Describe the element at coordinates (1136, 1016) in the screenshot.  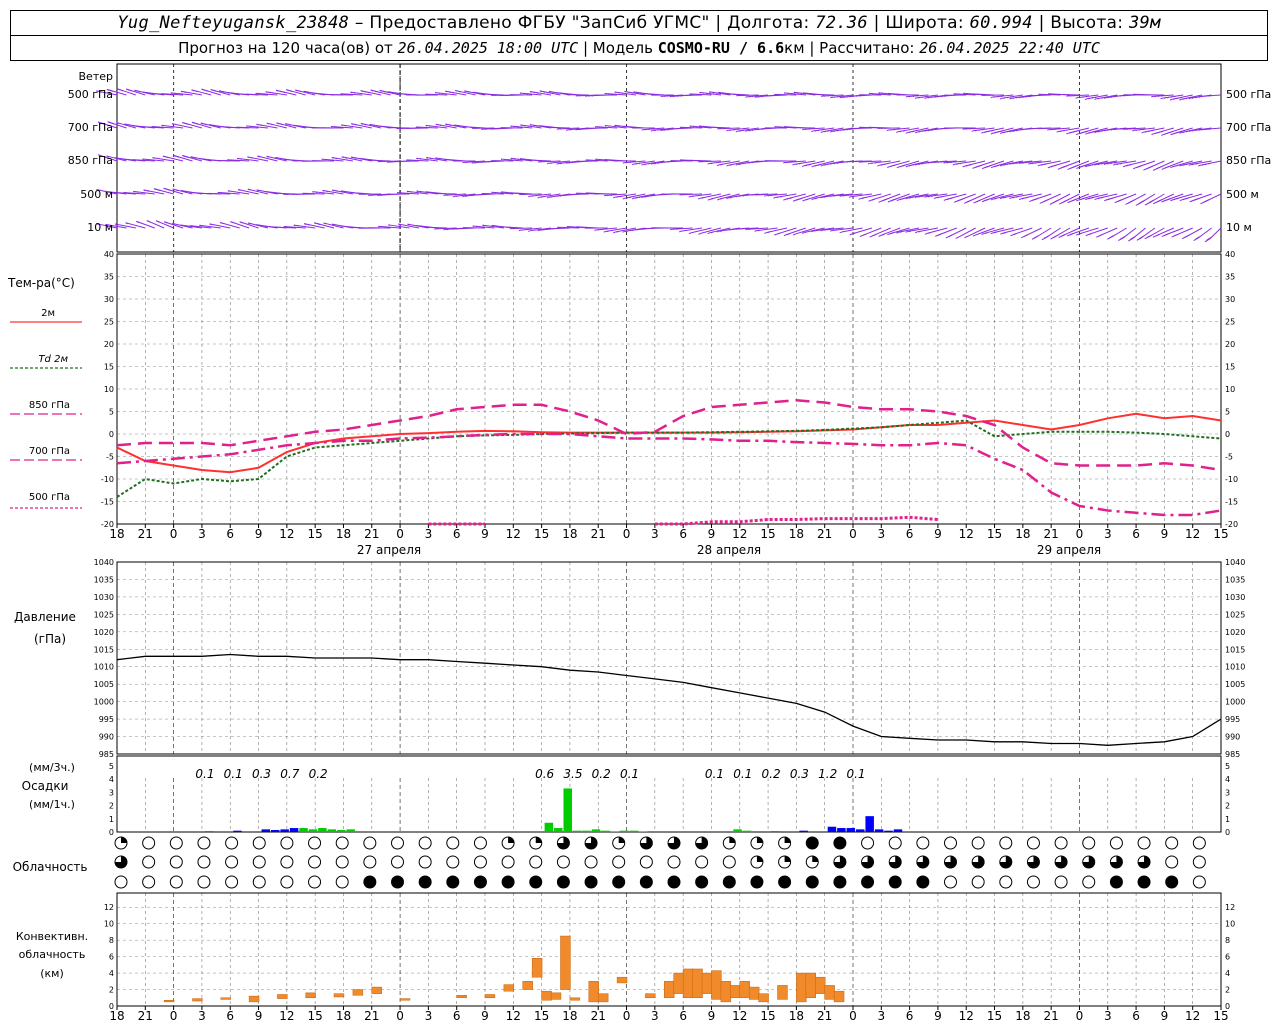
I see `conv-axis-hour-label: 6` at that location.